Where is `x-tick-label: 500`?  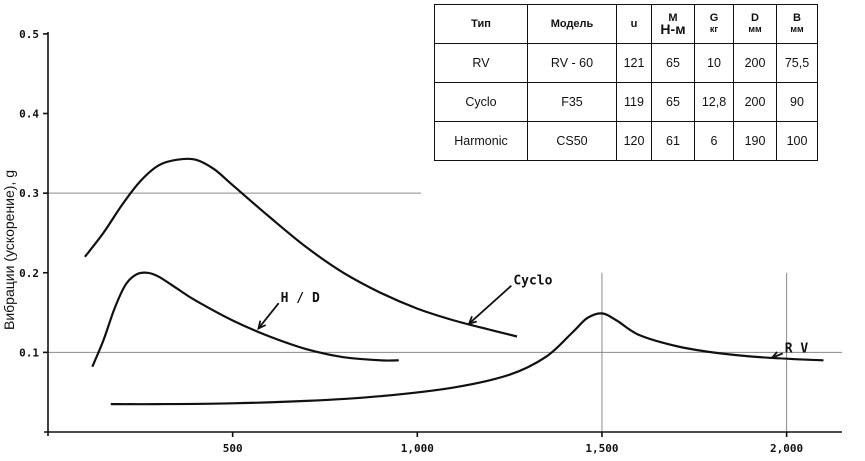
x-tick-label: 500 is located at coordinates (233, 448).